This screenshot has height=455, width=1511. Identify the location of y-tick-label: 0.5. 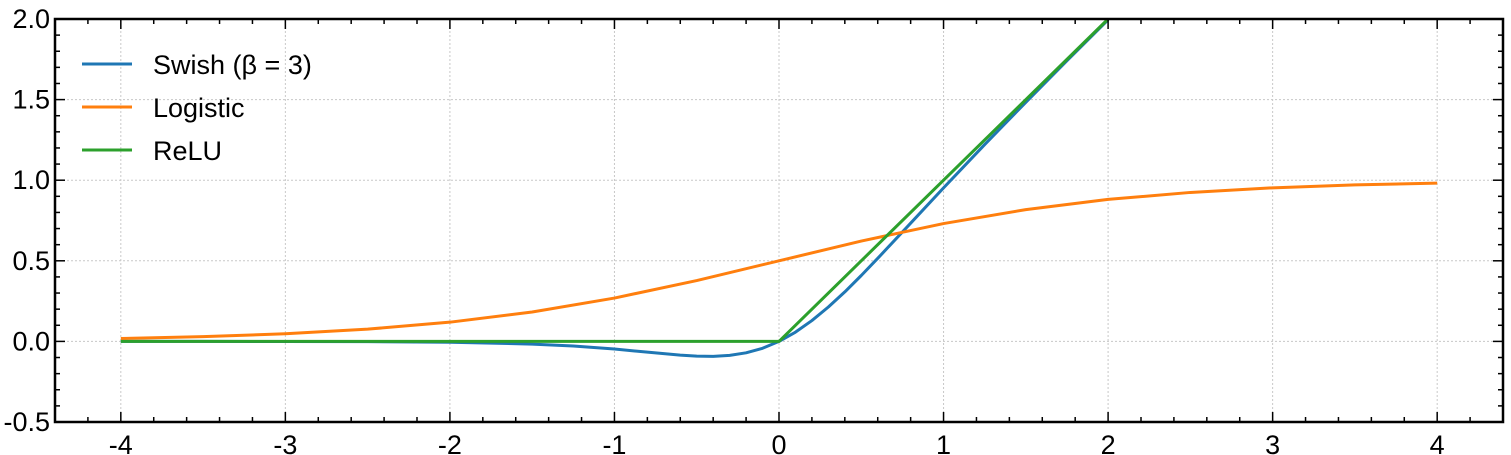
(31, 261).